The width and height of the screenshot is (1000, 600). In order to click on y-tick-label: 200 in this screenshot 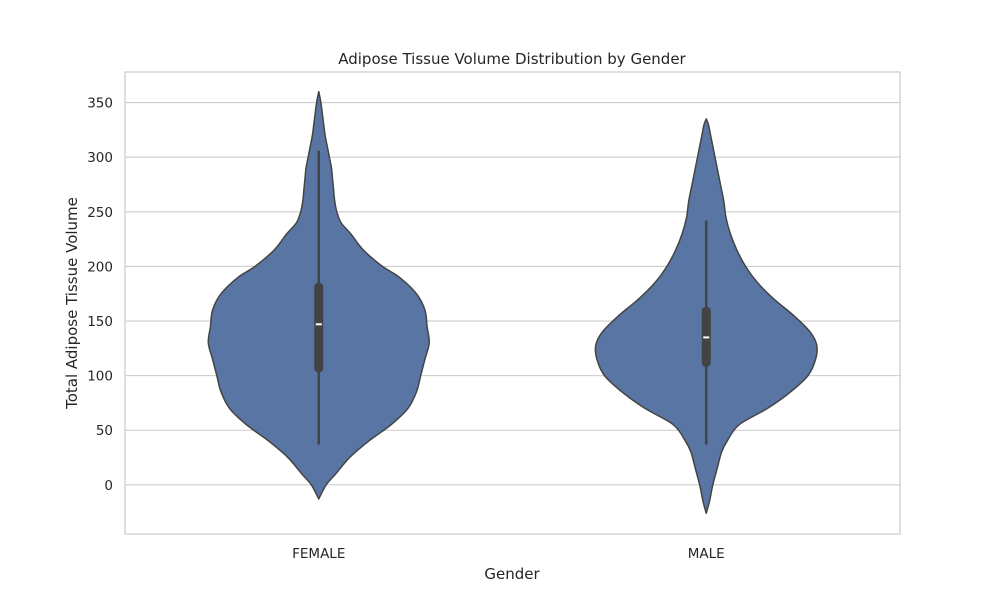, I will do `click(100, 267)`.